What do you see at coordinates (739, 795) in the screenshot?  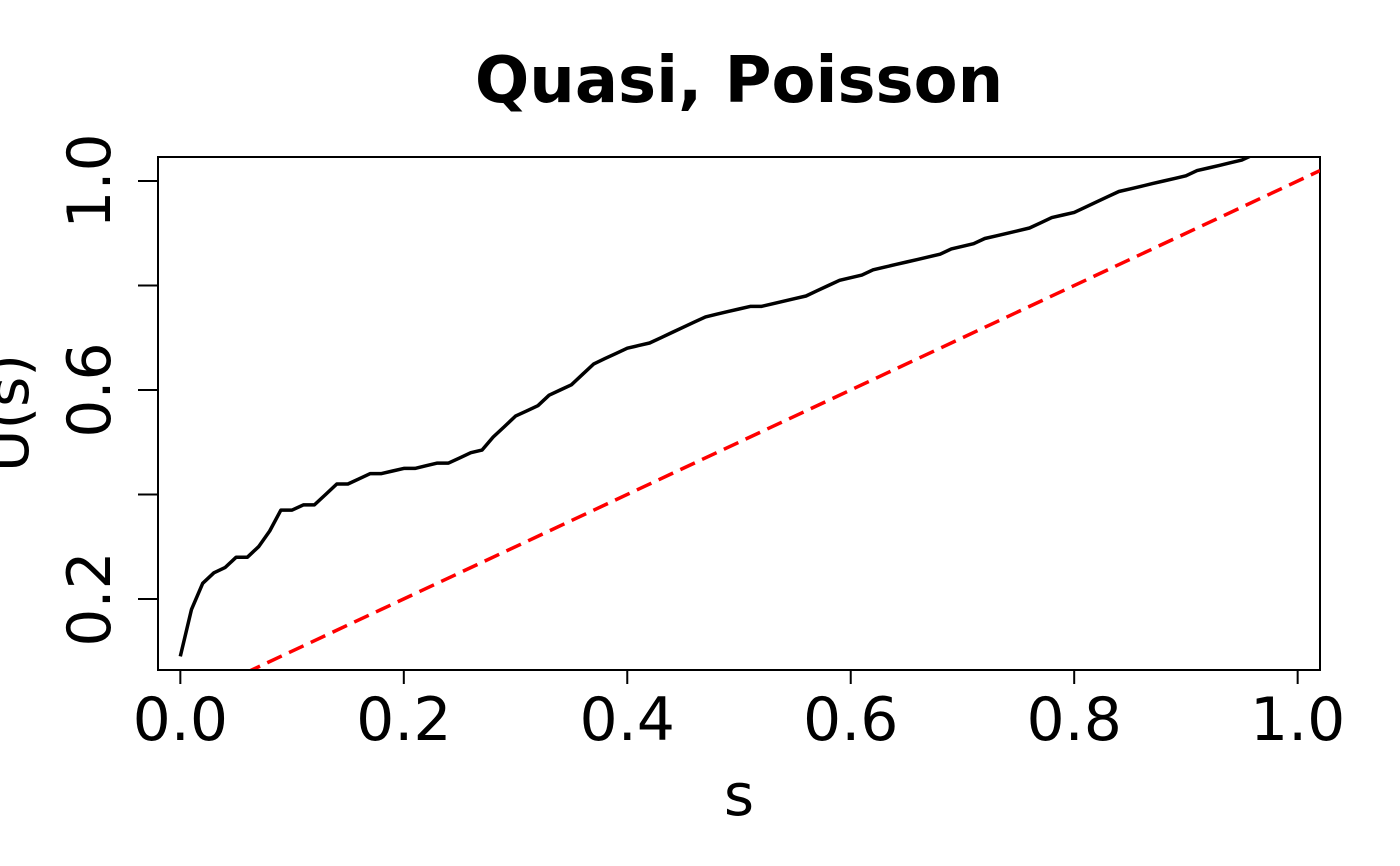 I see `x-axis-label: s` at bounding box center [739, 795].